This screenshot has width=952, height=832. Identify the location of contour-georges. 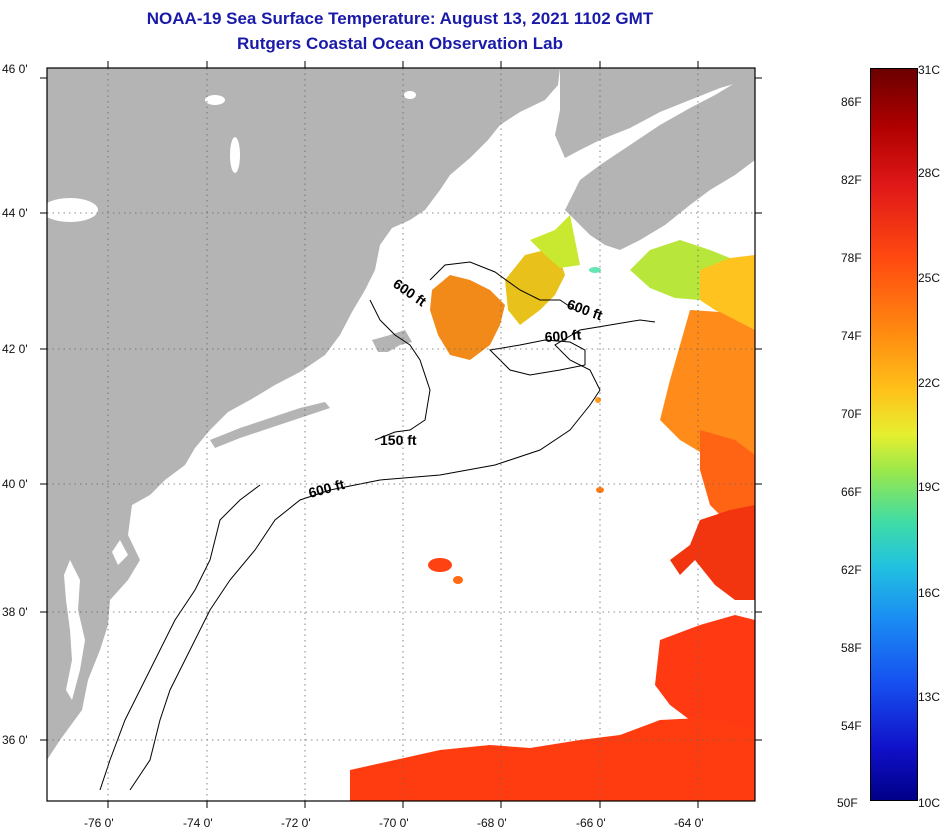
(537, 357).